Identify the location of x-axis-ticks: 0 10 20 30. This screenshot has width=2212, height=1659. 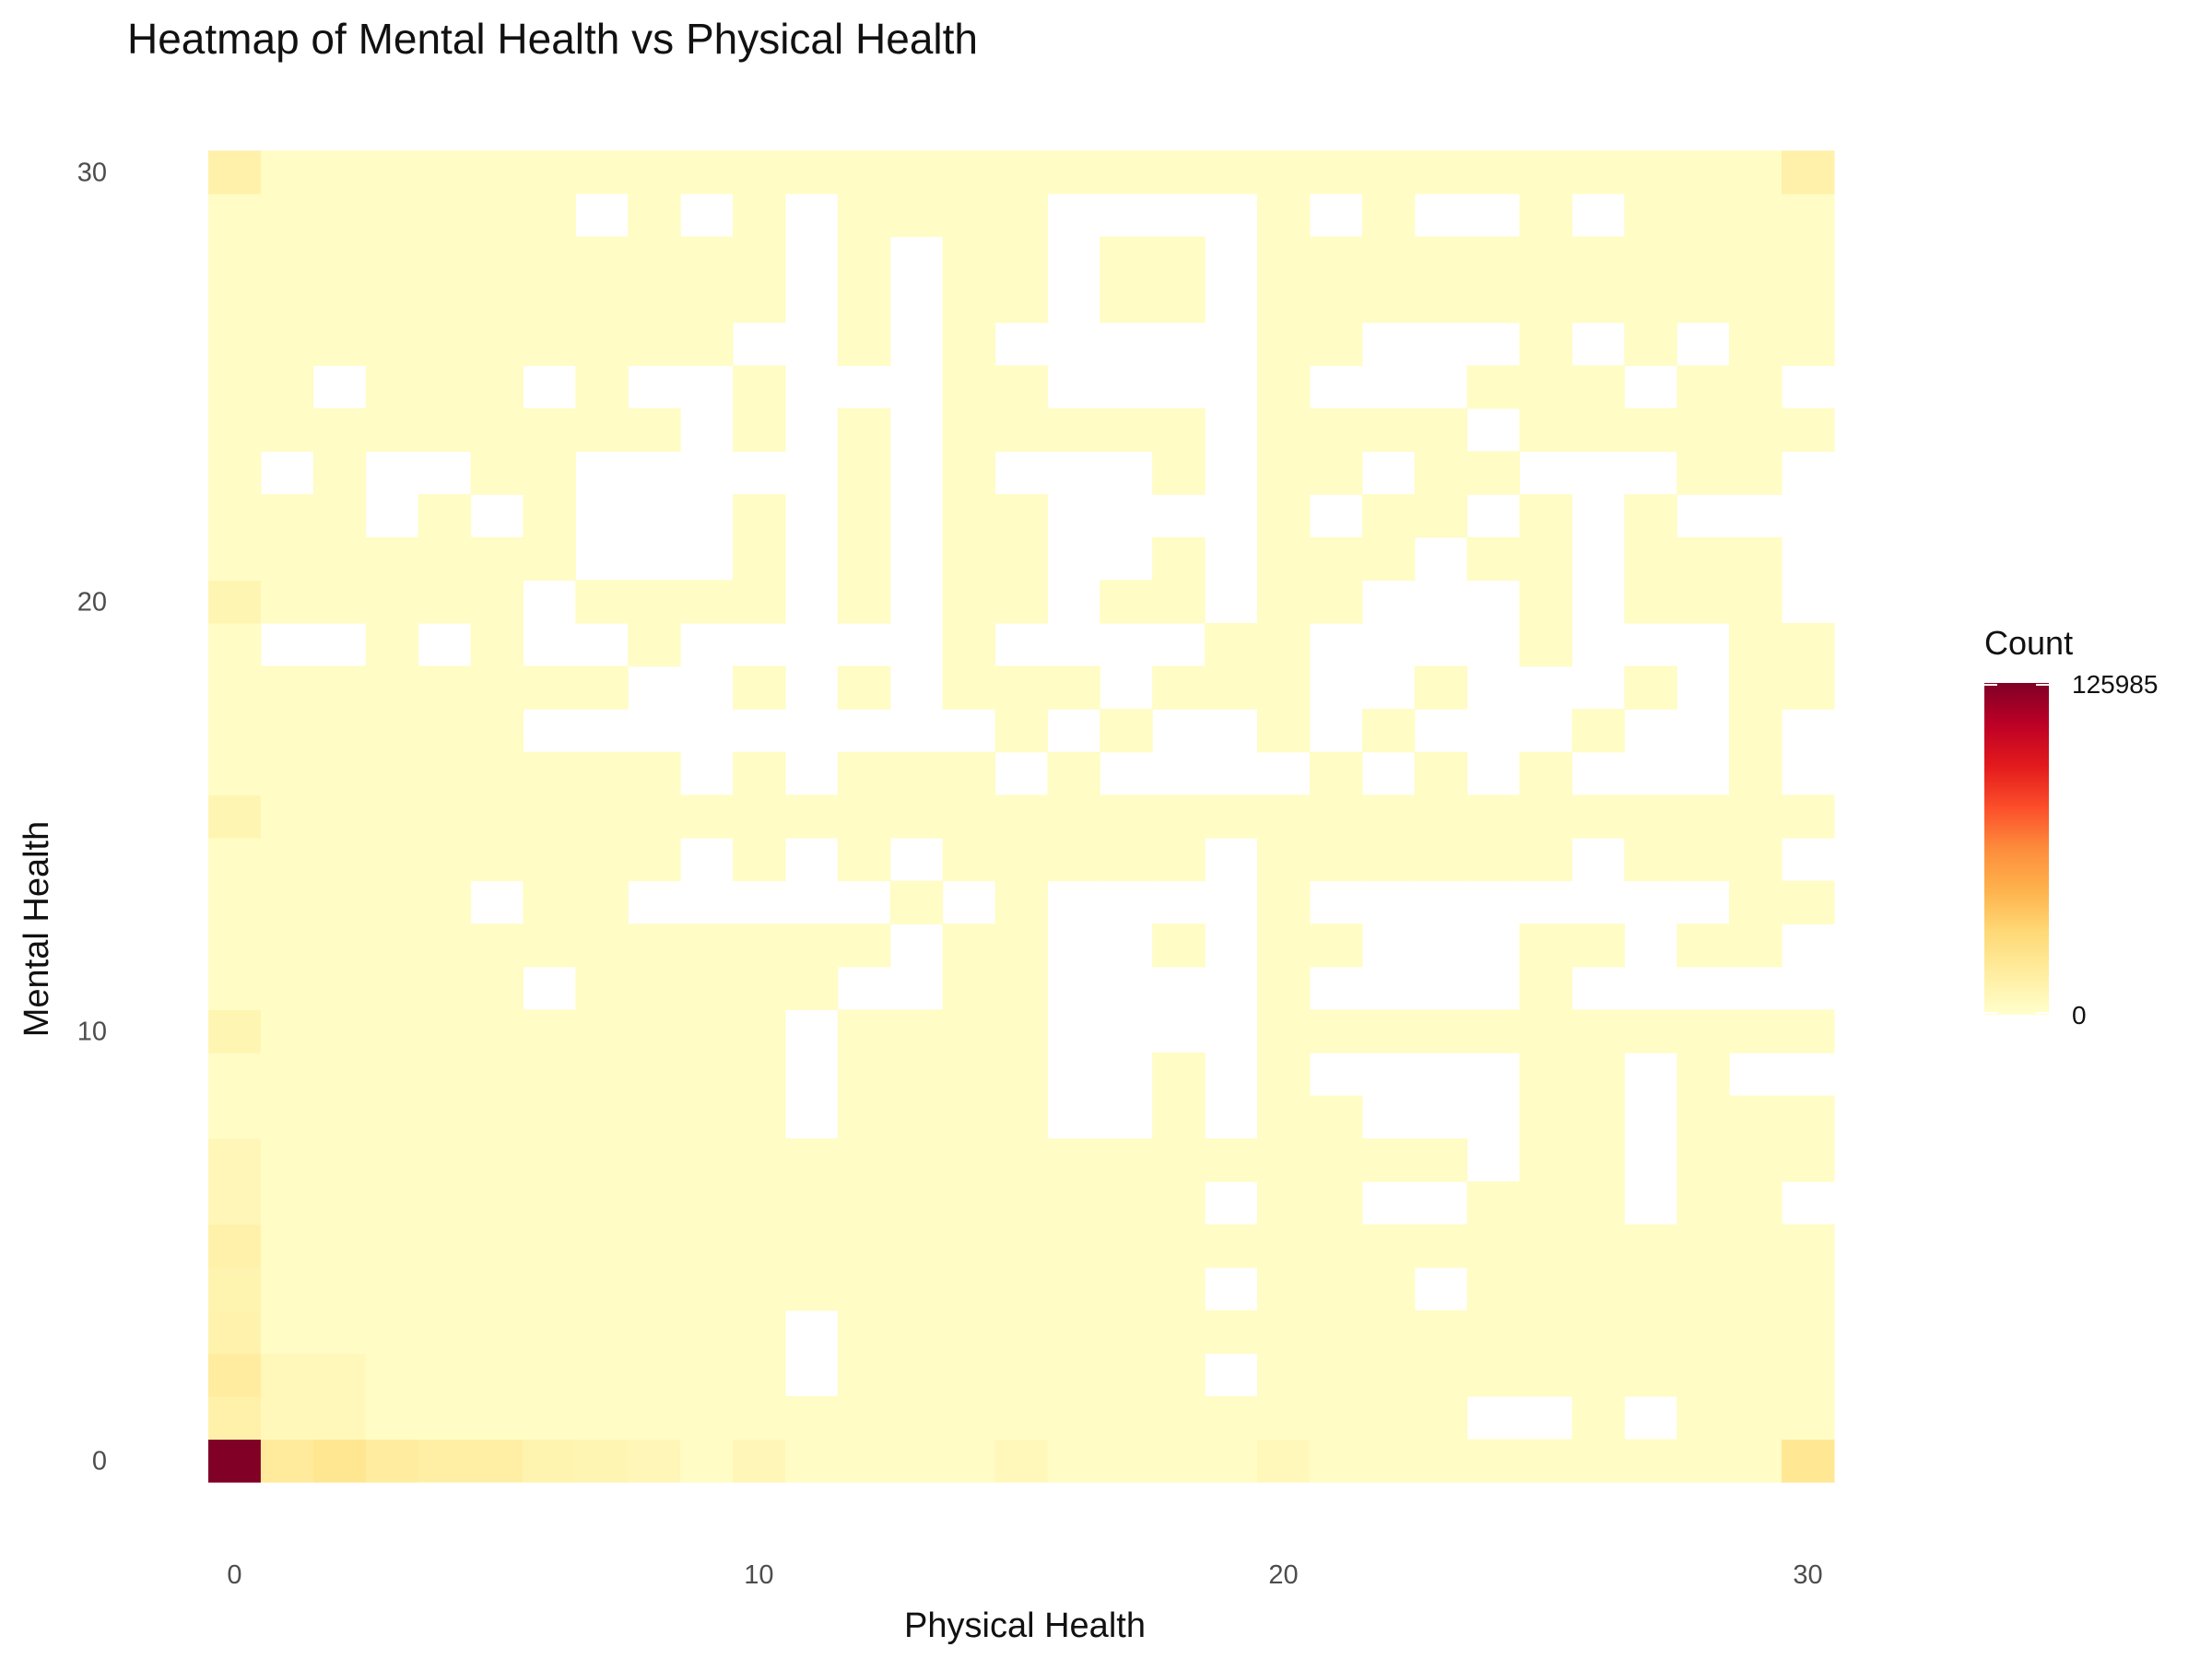
(1024, 1575).